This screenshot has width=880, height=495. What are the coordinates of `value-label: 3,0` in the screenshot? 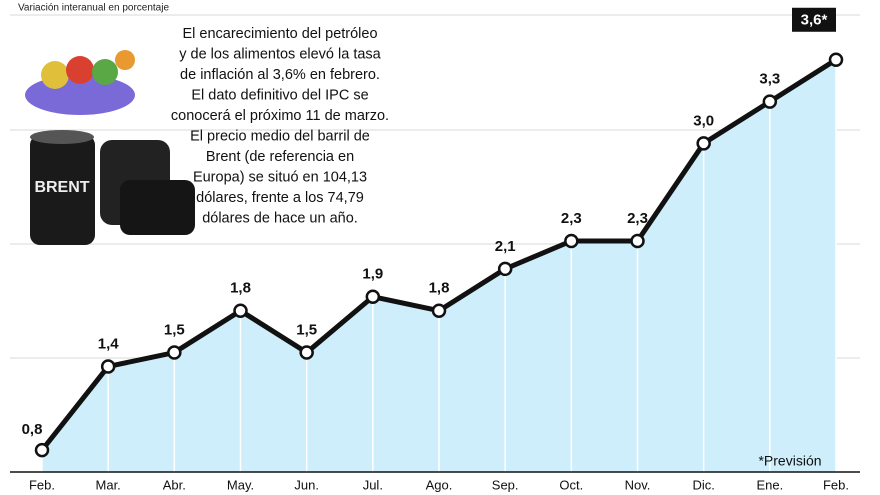 It's located at (703, 120).